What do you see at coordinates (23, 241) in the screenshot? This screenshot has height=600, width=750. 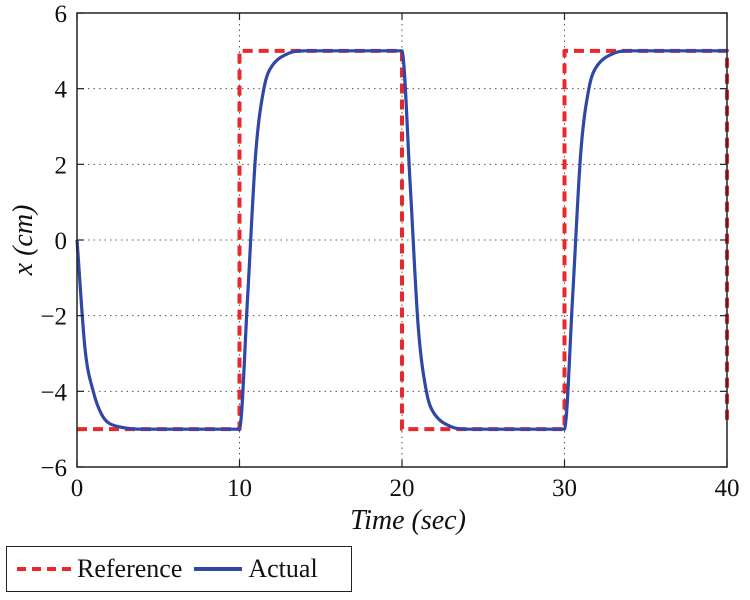 I see `y-axis-label: x (cm)` at bounding box center [23, 241].